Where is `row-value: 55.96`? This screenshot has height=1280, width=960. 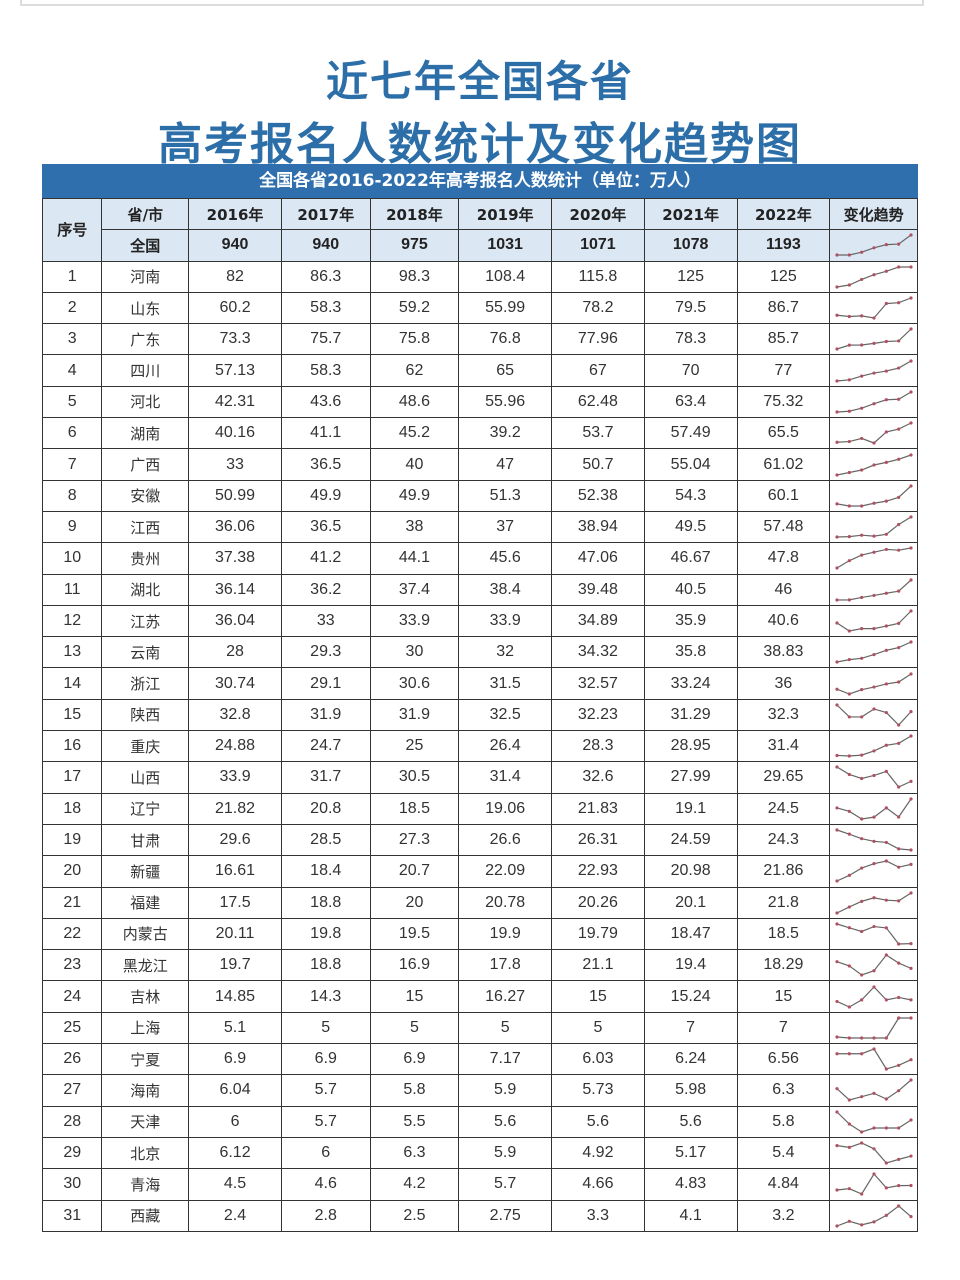
row-value: 55.96 is located at coordinates (505, 402).